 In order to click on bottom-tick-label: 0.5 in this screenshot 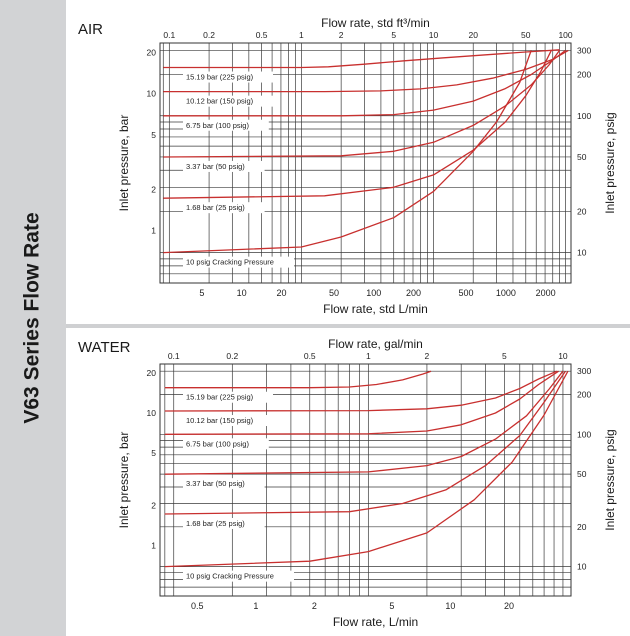, I will do `click(197, 606)`.